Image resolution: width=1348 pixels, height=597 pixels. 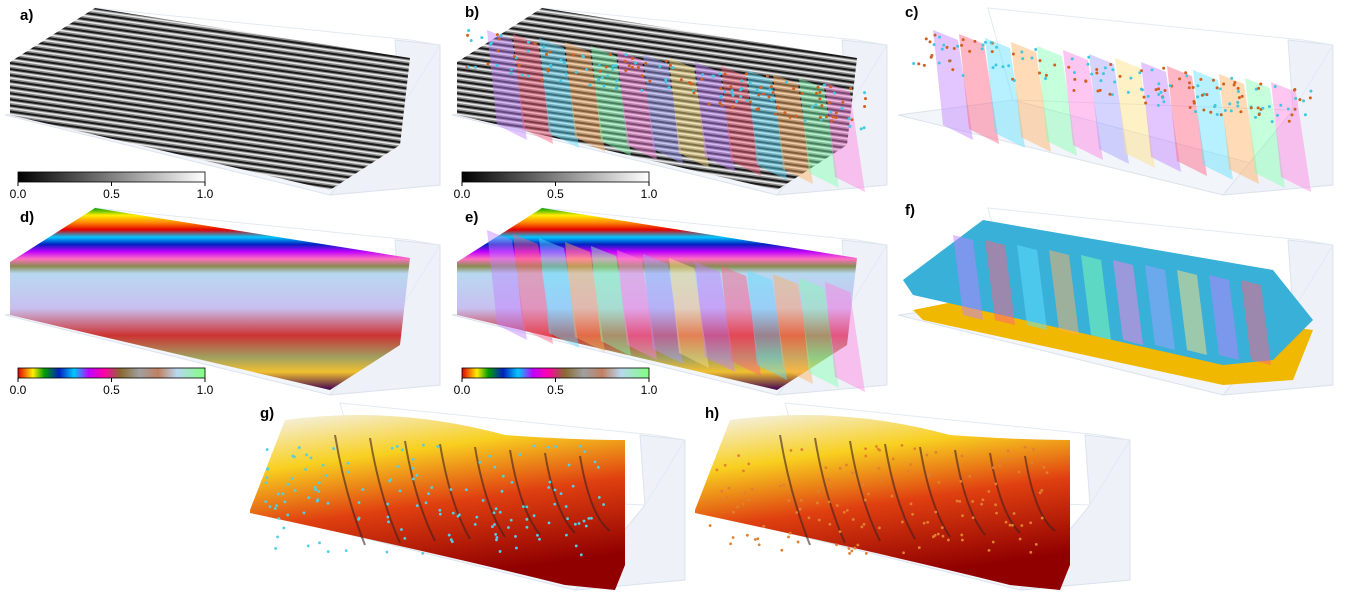 What do you see at coordinates (657, 299) in the screenshot?
I see `facies-section` at bounding box center [657, 299].